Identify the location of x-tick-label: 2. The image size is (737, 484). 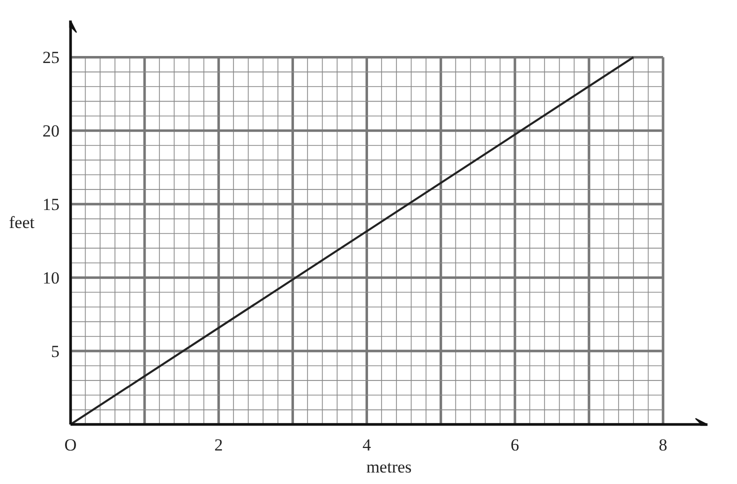
(218, 445).